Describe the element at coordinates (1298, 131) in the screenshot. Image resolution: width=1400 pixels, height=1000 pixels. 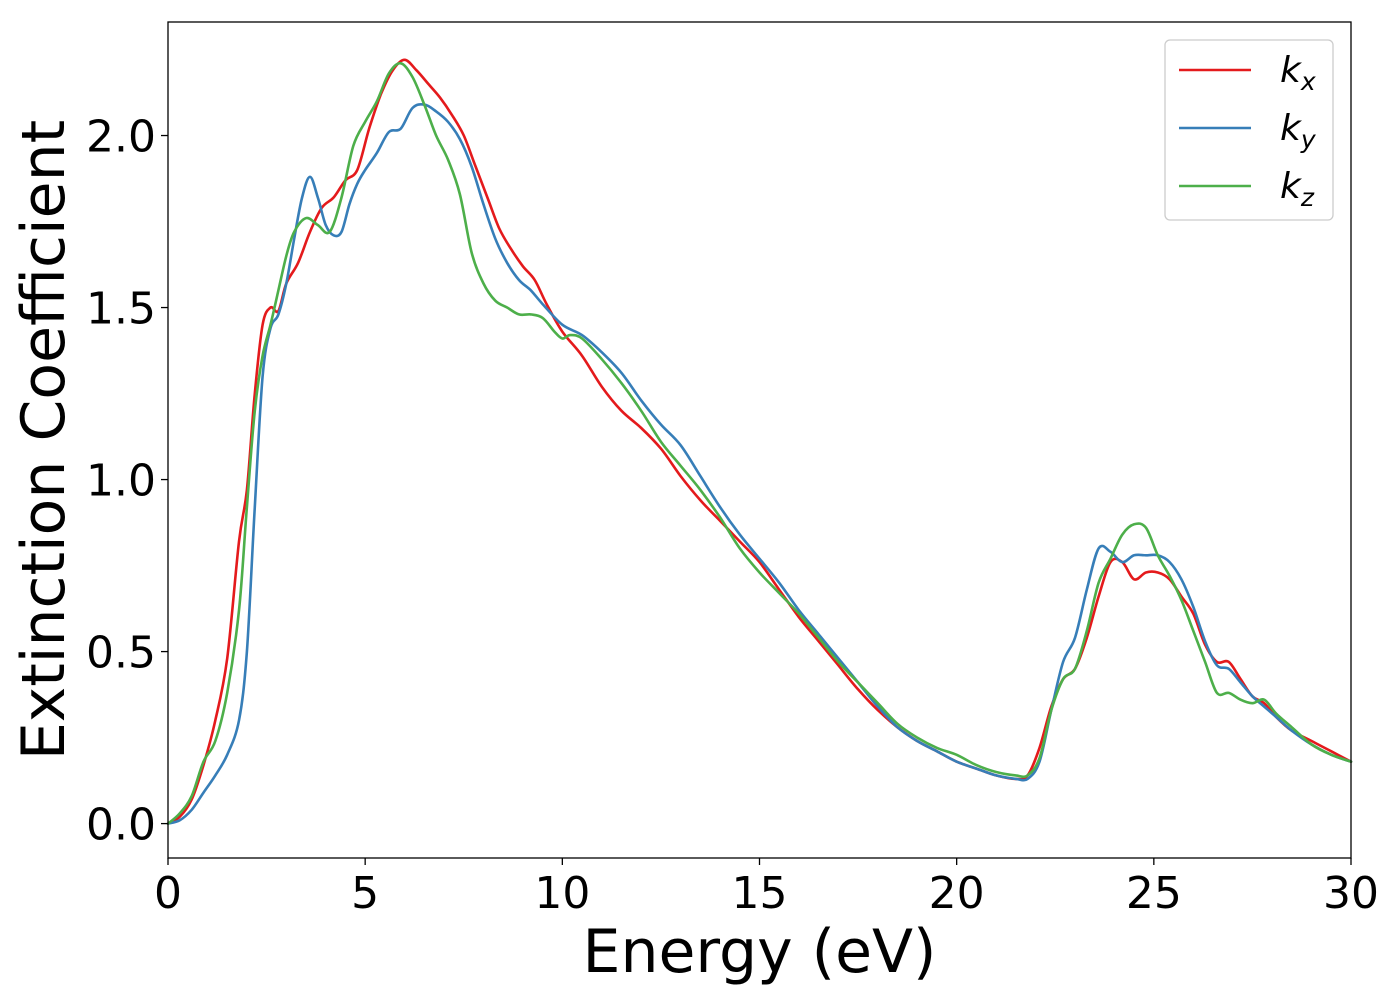
I see `legend-label-ky: ky` at that location.